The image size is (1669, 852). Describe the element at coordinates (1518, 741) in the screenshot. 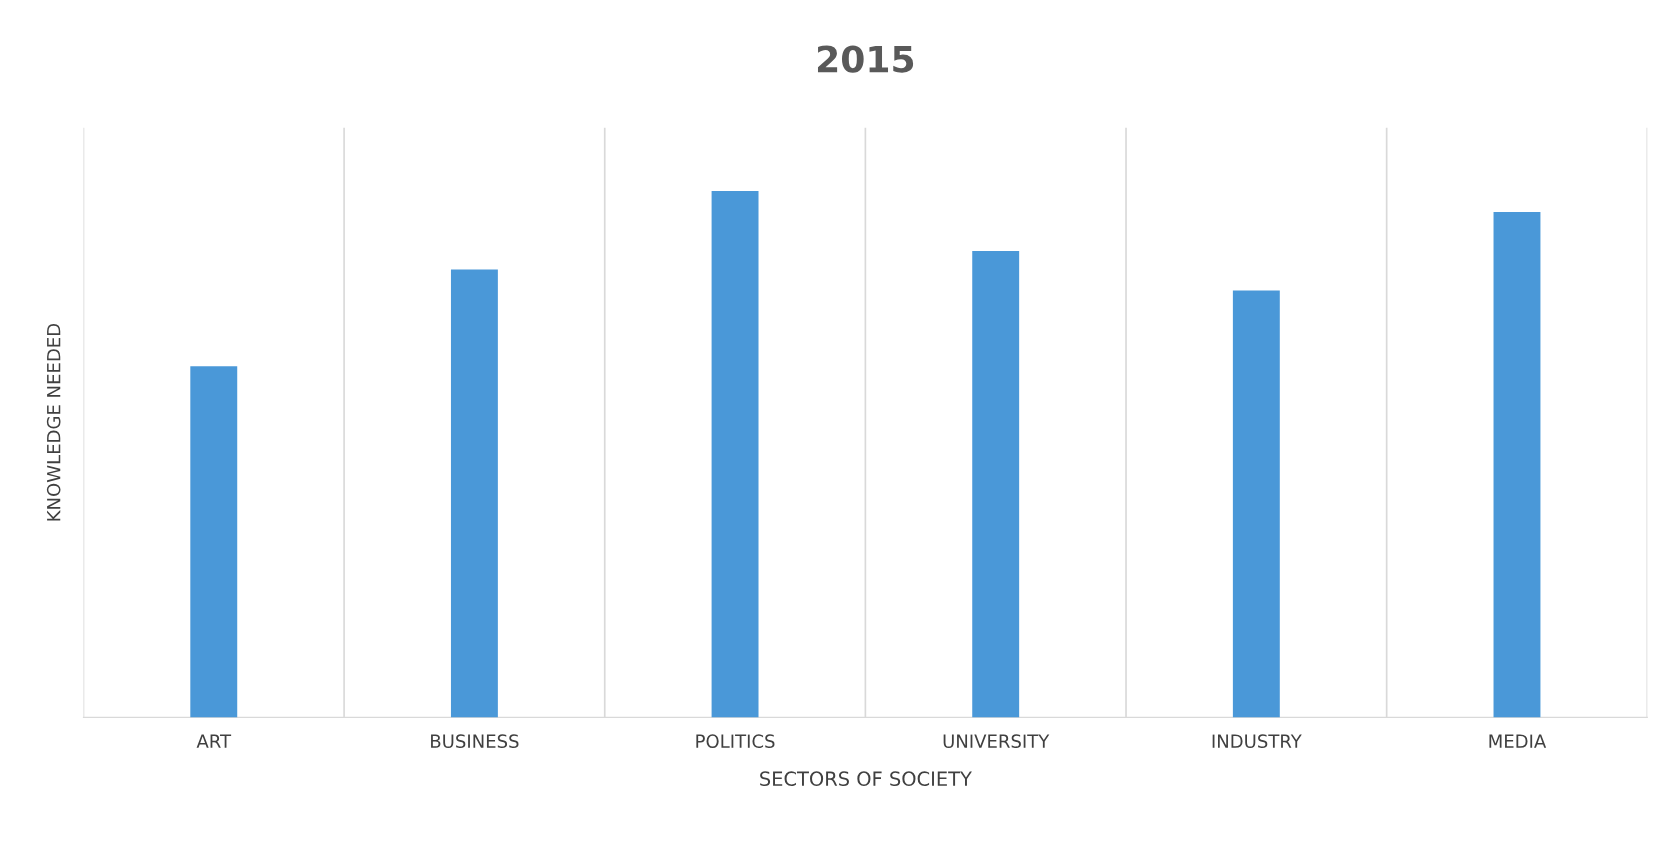

I see `x-tick-label: MEDIA` at that location.